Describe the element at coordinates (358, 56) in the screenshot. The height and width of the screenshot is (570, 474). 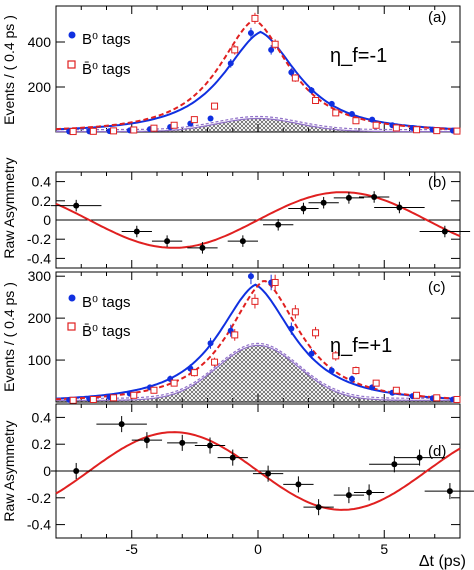
I see `eta-annotation-a: η_f=-1` at that location.